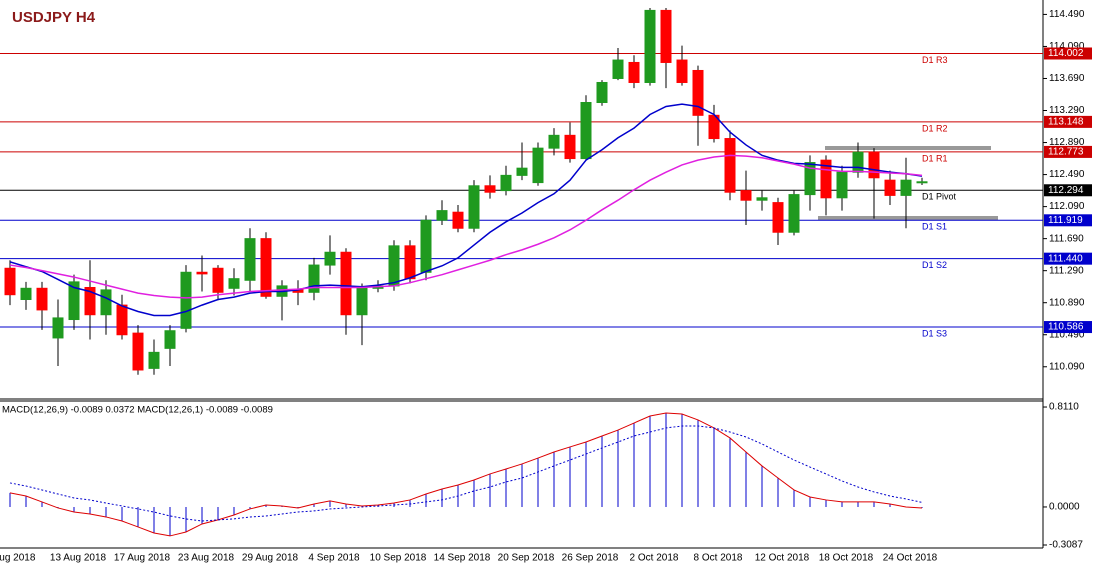 This screenshot has width=1093, height=569. Describe the element at coordinates (846, 558) in the screenshot. I see `x-tick-label: 18 Oct 2018` at that location.